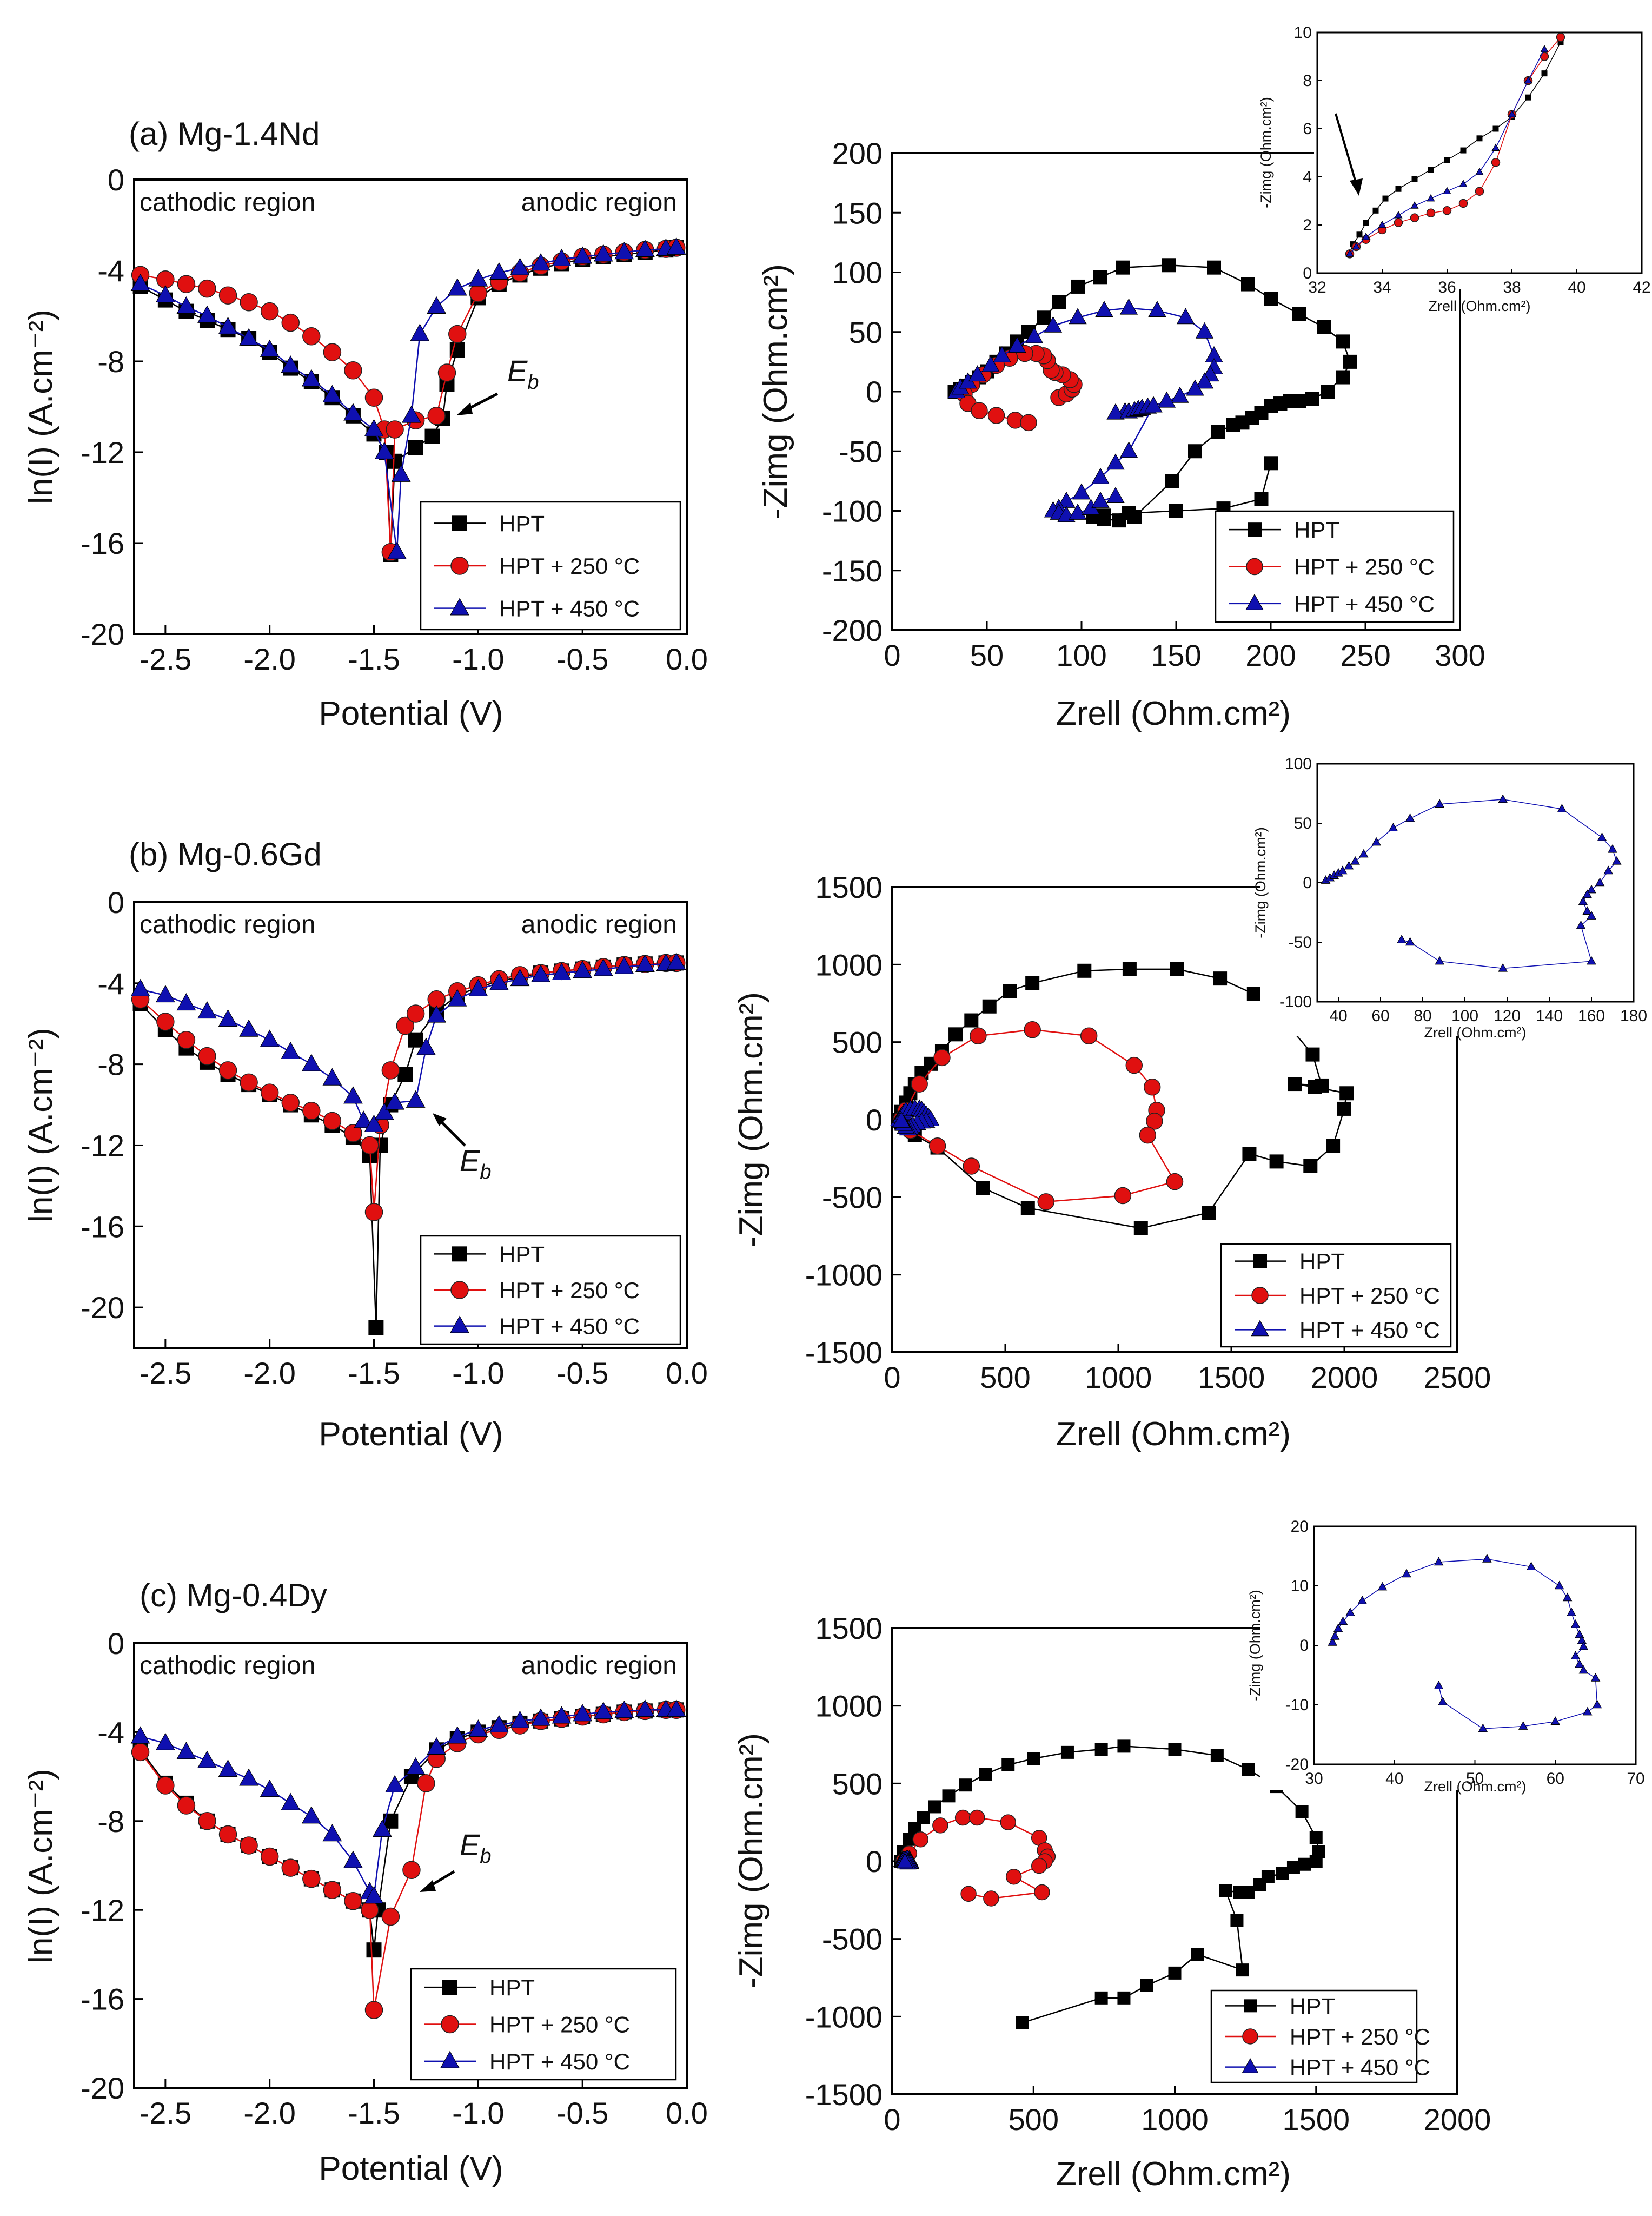 The image size is (1652, 2216). I want to click on y-tick-label: 8, so click(1307, 81).